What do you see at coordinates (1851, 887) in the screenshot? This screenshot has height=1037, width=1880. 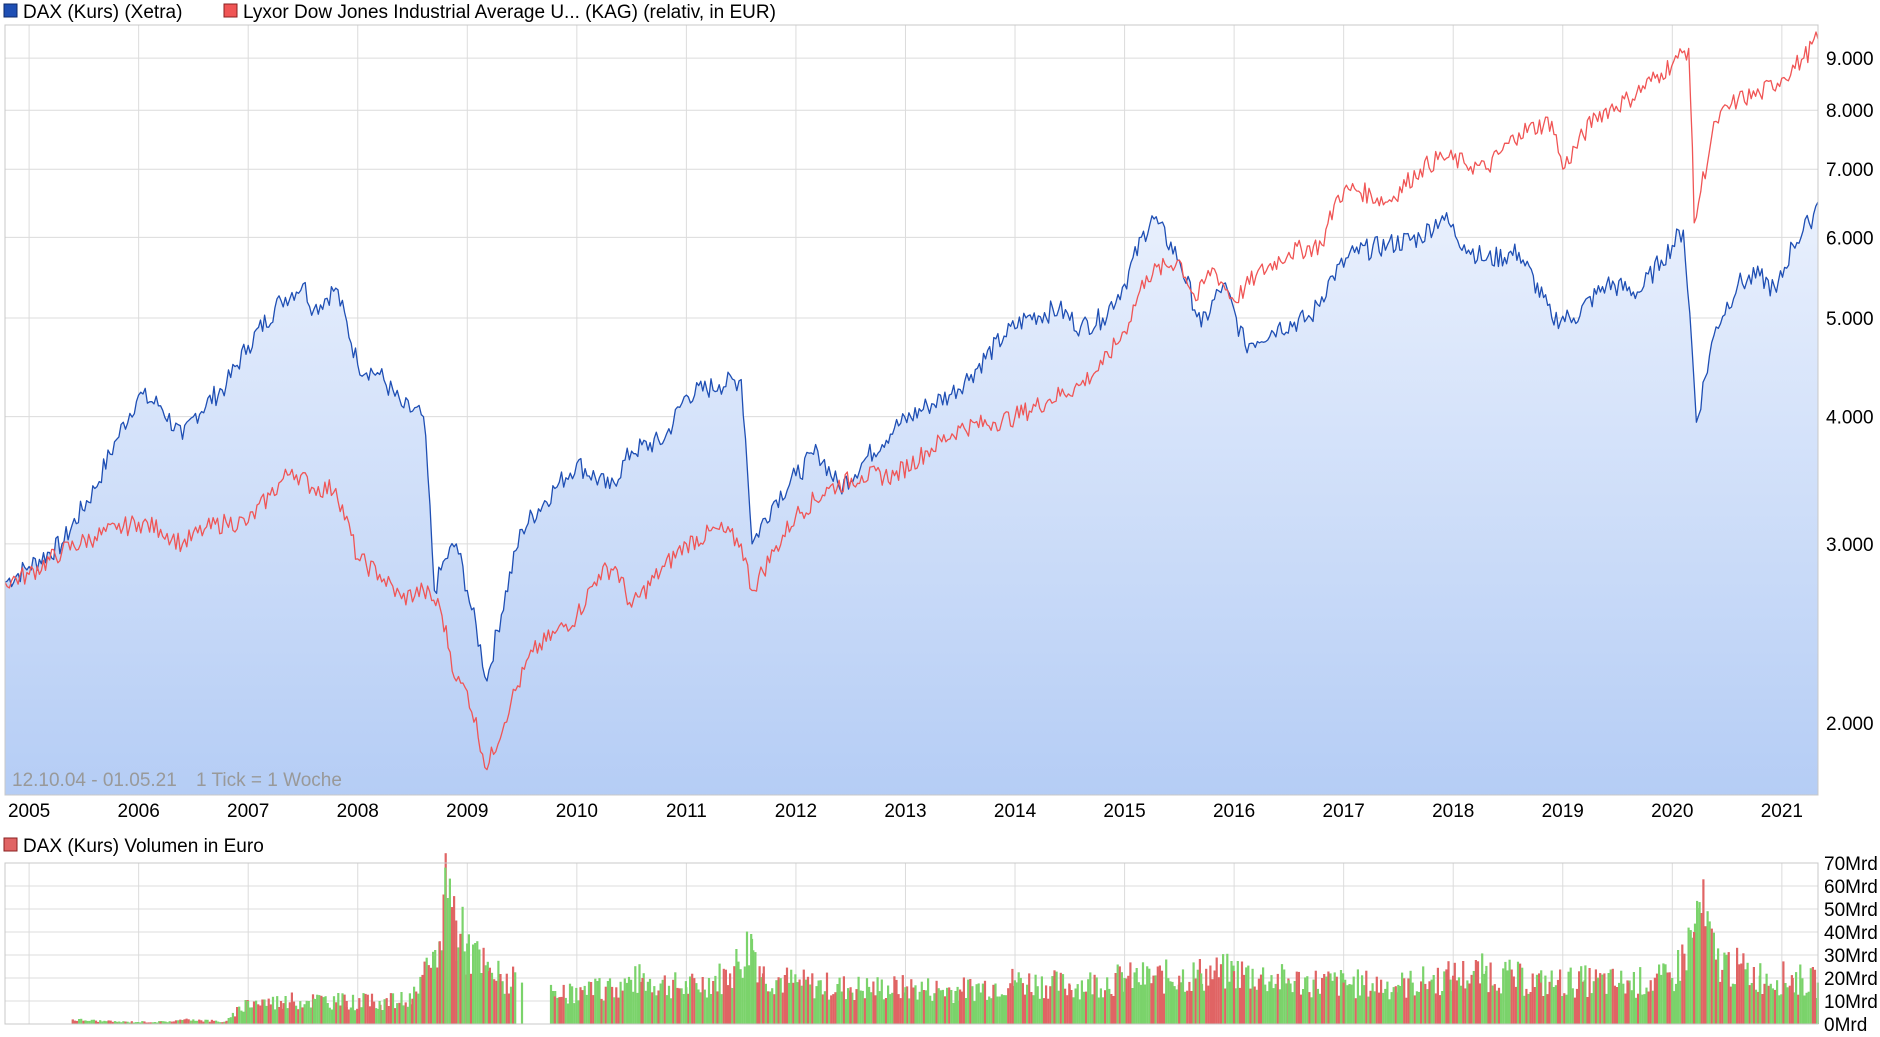 I see `volume-y-tick-label: 60Mrd` at bounding box center [1851, 887].